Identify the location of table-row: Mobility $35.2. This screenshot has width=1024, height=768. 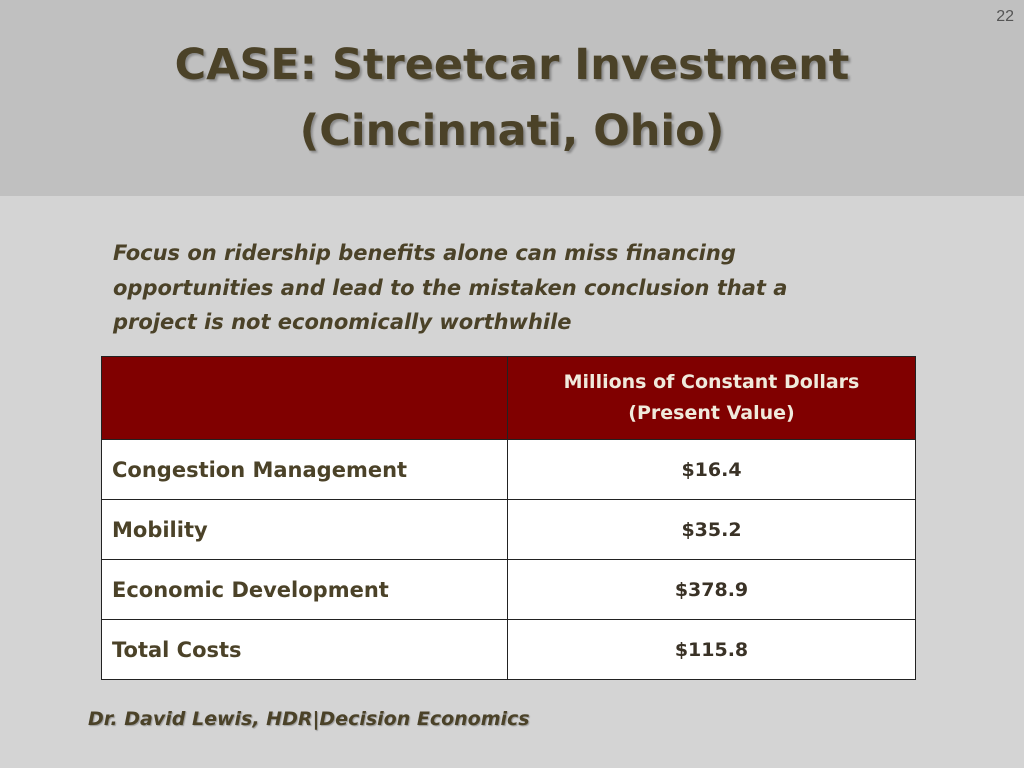
(508, 529).